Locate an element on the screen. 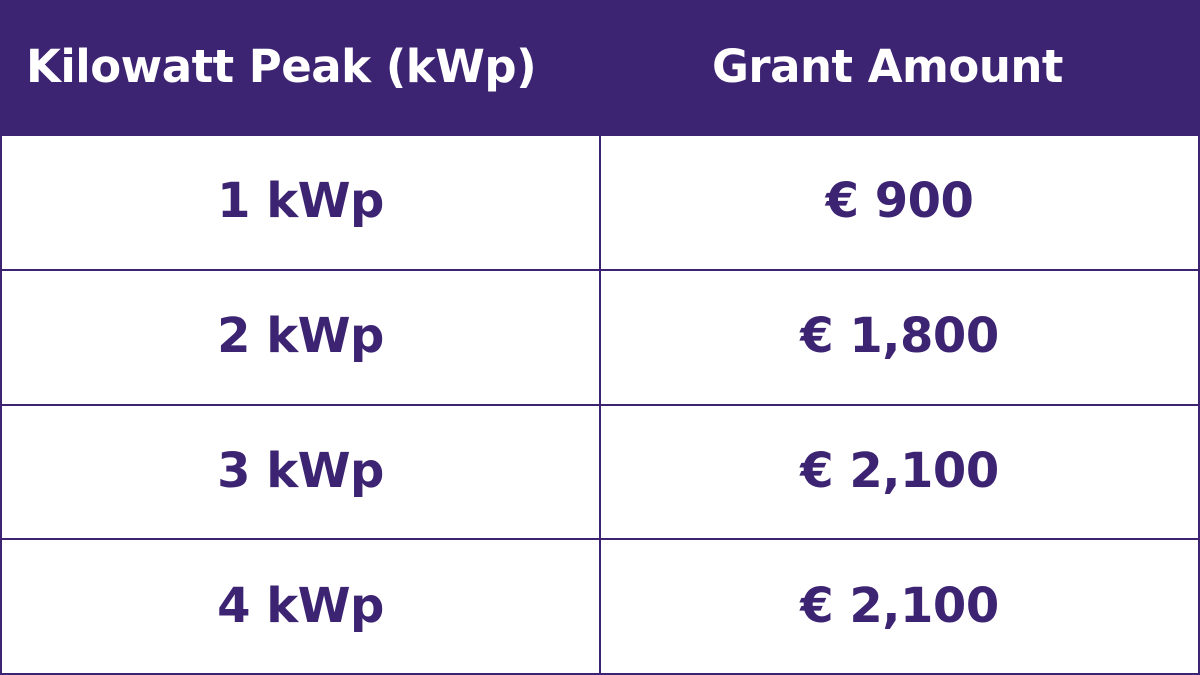 The width and height of the screenshot is (1200, 675). grant-amount-cell: € 900 is located at coordinates (899, 201).